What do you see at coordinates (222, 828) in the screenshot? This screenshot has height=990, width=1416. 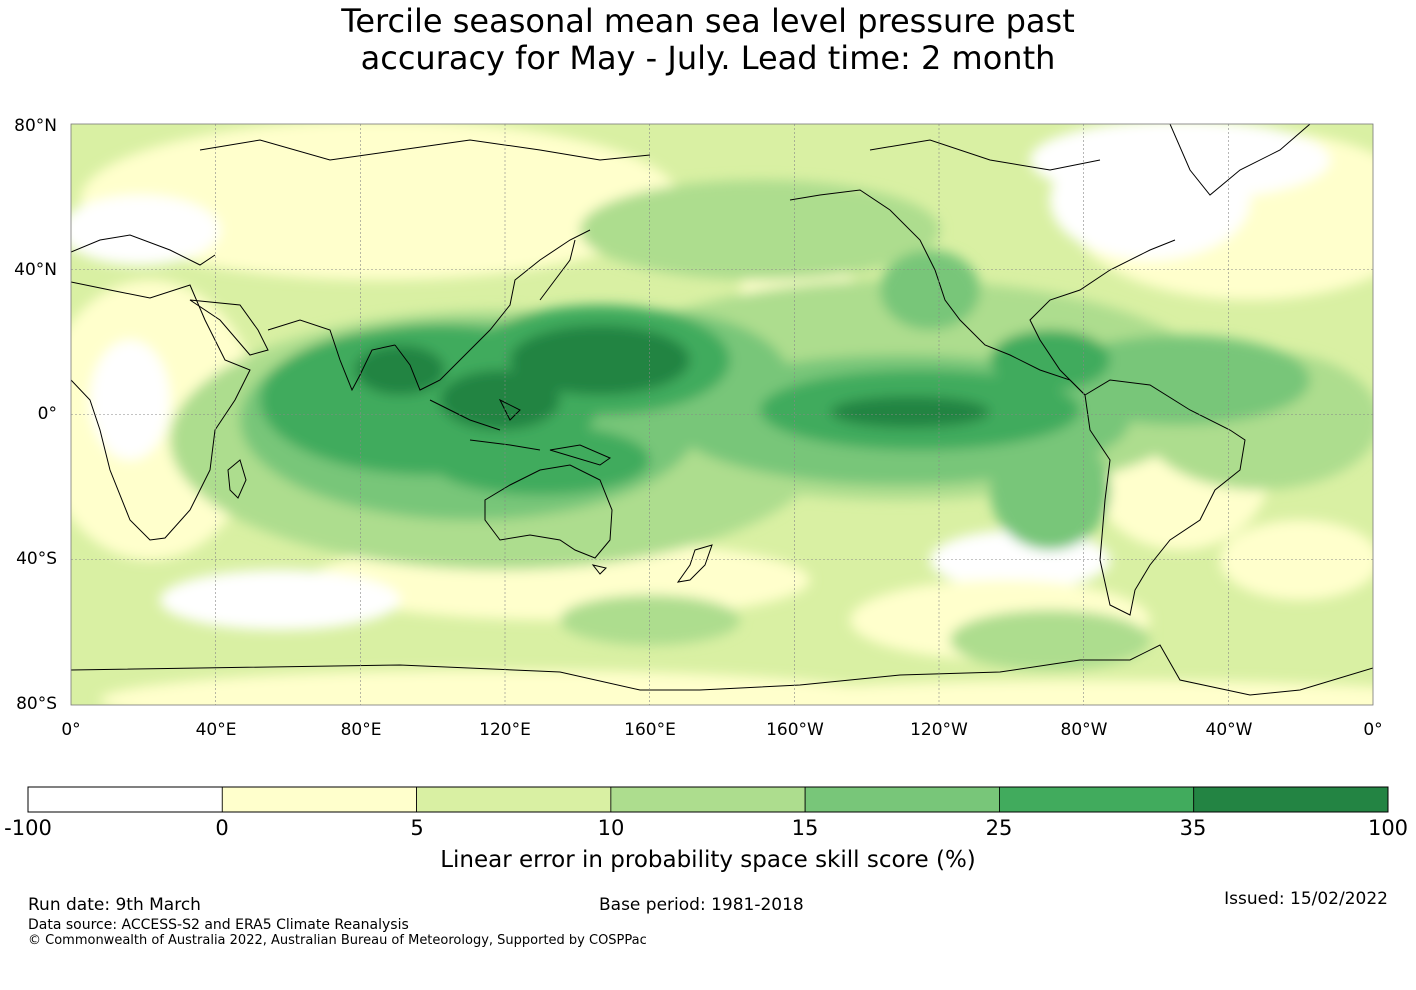 I see `colorbar-tick-label: 0` at bounding box center [222, 828].